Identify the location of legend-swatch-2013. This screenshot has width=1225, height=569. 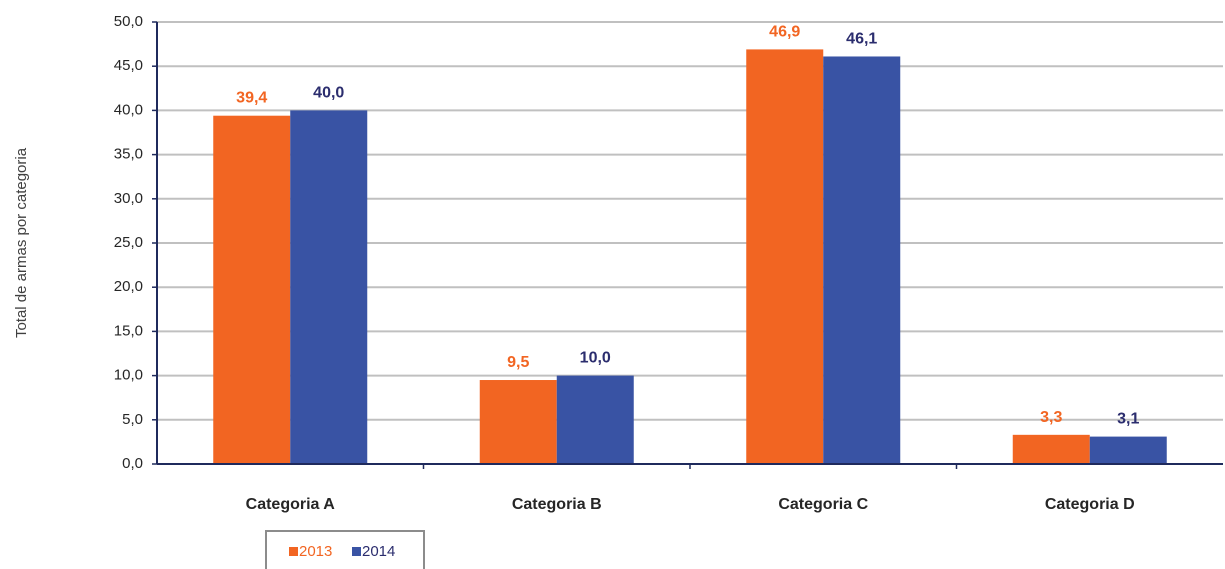
(293, 551).